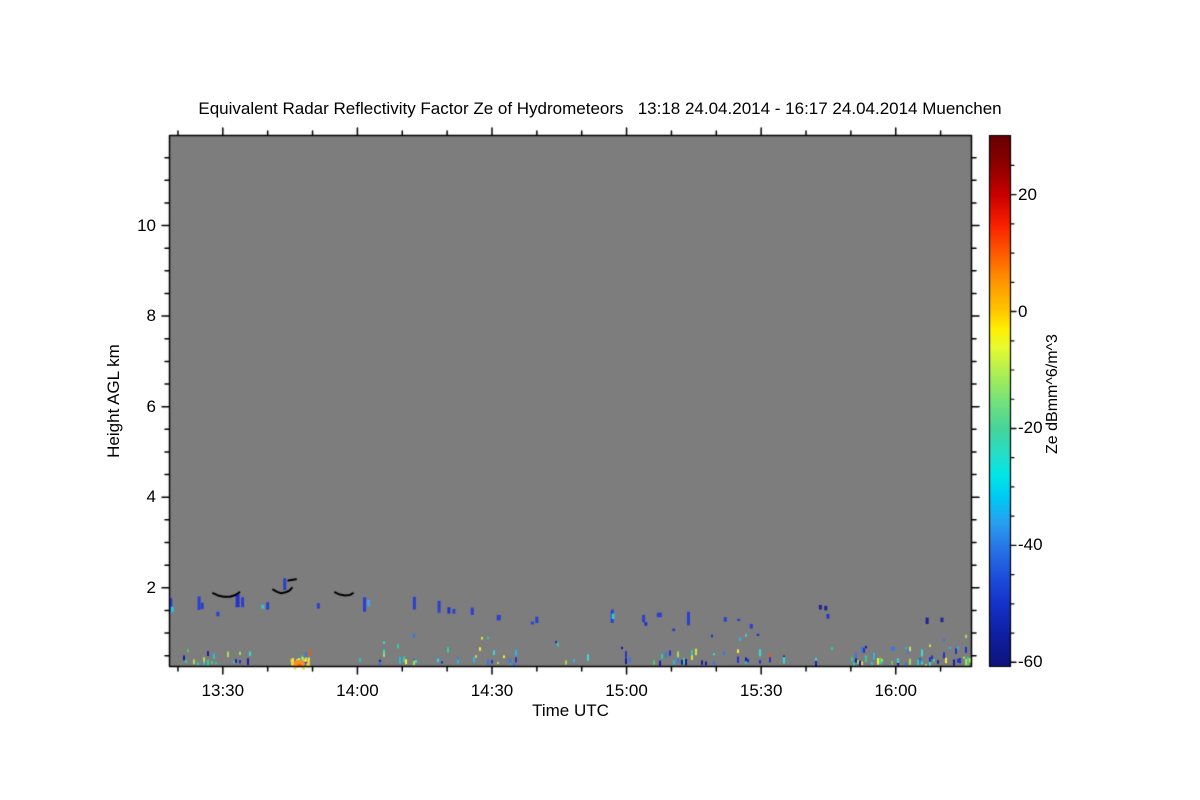 This screenshot has width=1200, height=800. I want to click on x-tick-label: 13:30, so click(223, 690).